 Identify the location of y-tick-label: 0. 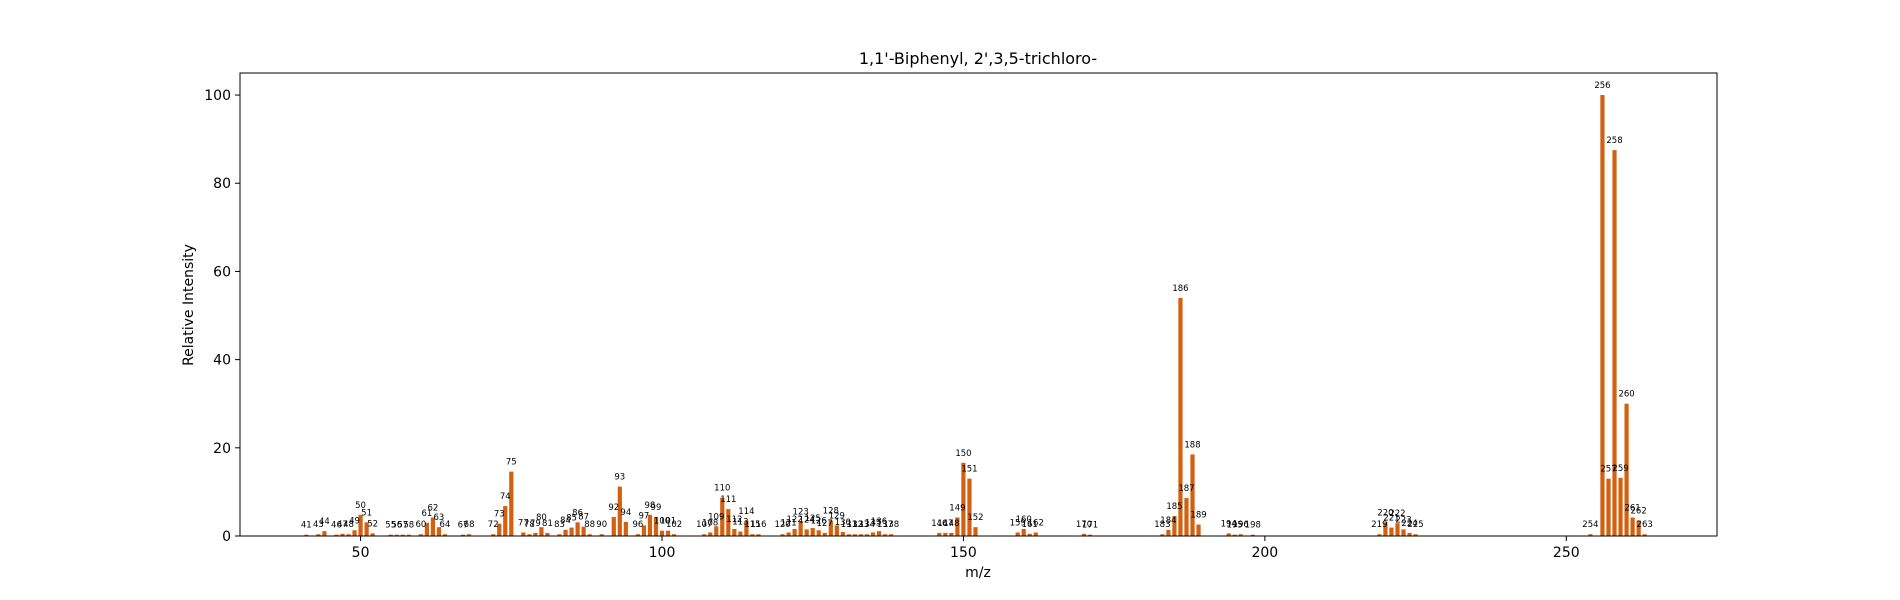
(226, 537).